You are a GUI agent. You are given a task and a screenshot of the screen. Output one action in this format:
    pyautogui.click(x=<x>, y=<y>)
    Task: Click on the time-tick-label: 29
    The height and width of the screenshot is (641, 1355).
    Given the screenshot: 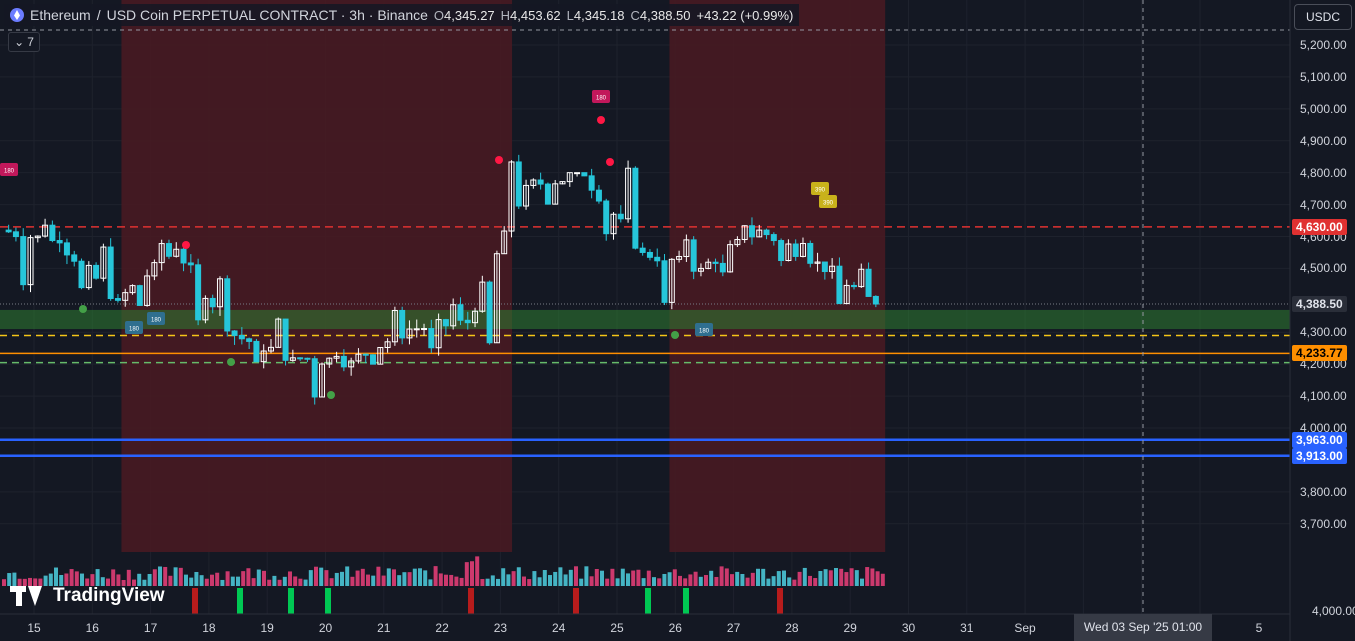 What is the action you would take?
    pyautogui.click(x=850, y=628)
    